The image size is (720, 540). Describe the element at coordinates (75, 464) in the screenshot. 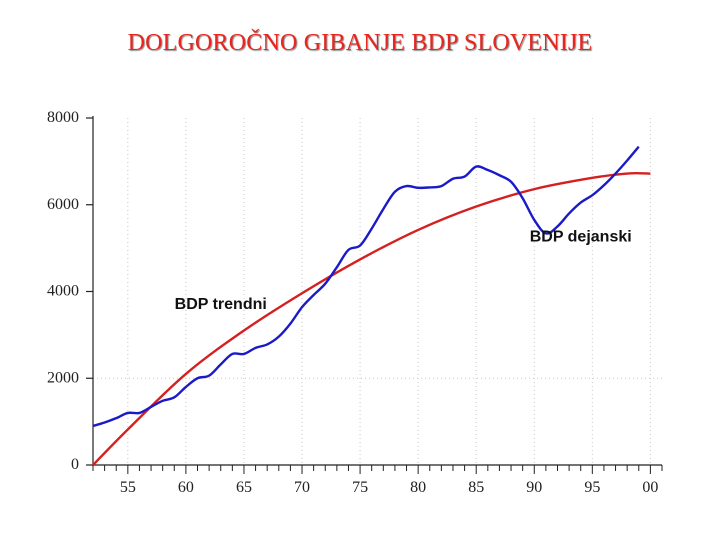

I see `y-tick-label-0: 0` at that location.